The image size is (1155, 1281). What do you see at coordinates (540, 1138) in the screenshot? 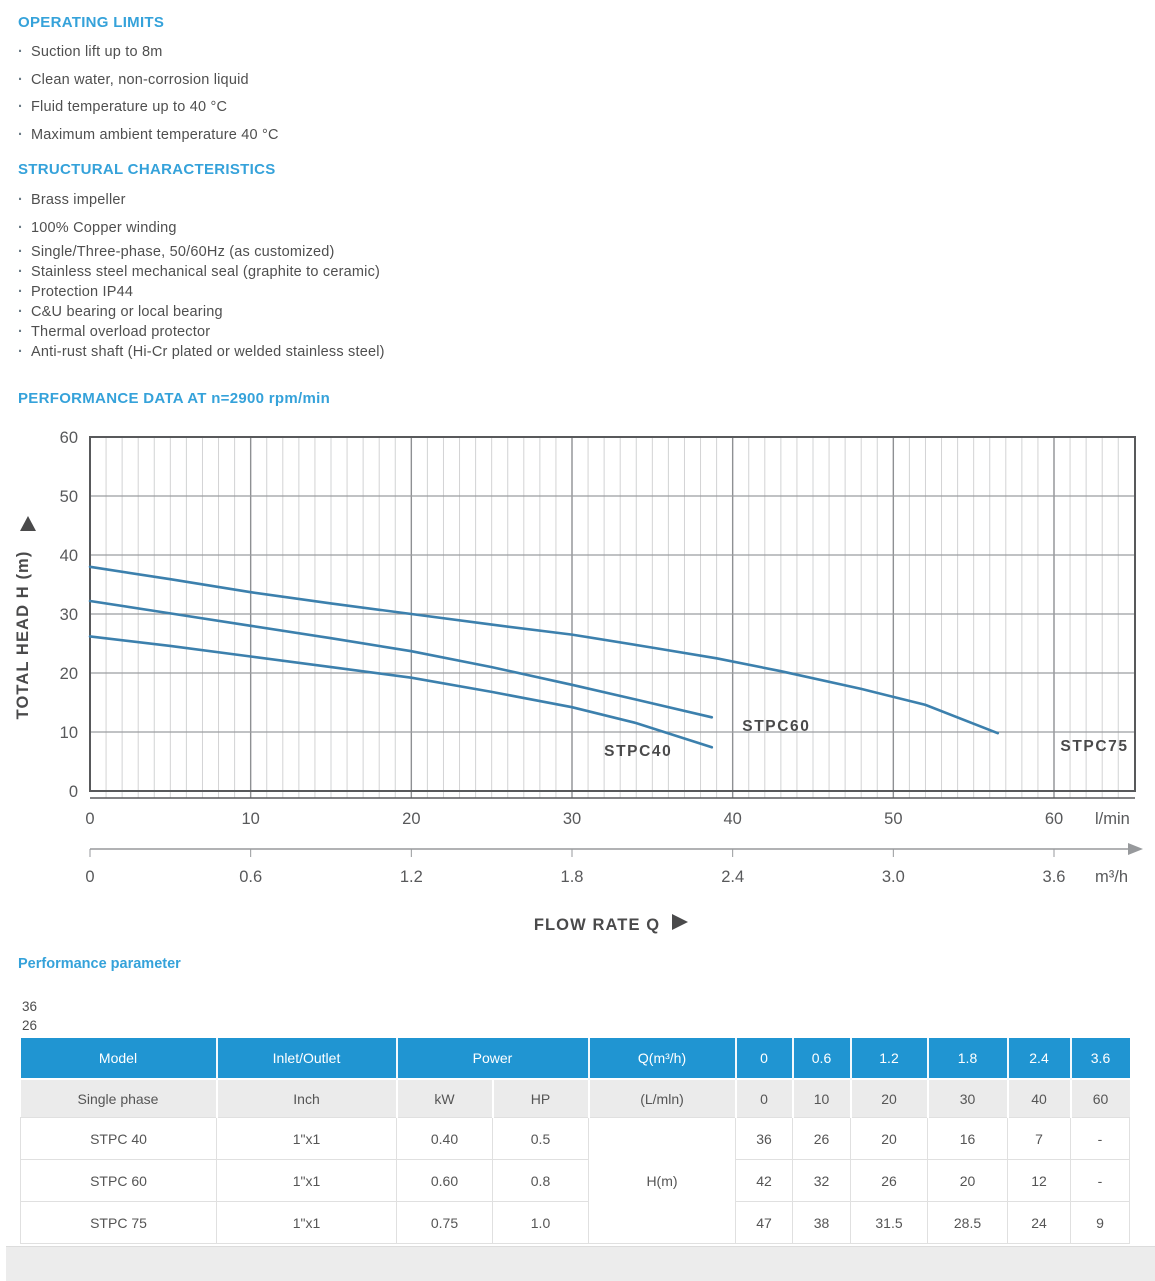
I see `cell-power-hp: 0.5` at bounding box center [540, 1138].